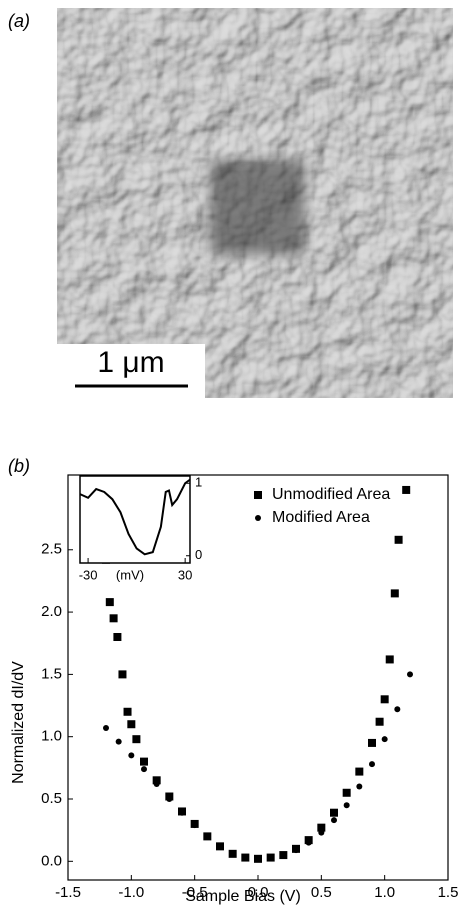 The width and height of the screenshot is (465, 906). What do you see at coordinates (51, 860) in the screenshot?
I see `y-tick-label: 0.0` at bounding box center [51, 860].